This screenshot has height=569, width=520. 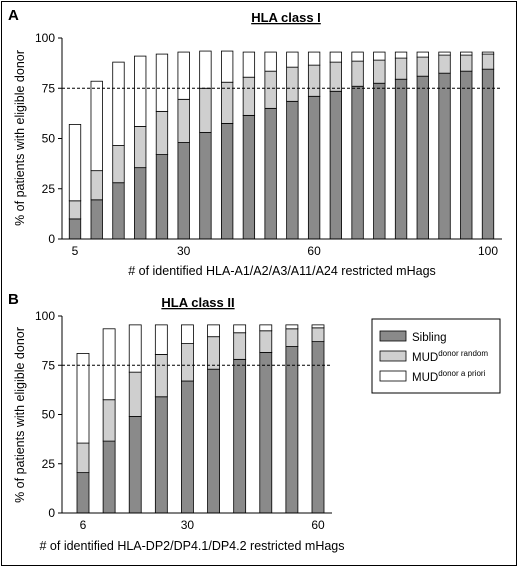 I want to click on panel-b-y-tick-label: 50, so click(x=49, y=415).